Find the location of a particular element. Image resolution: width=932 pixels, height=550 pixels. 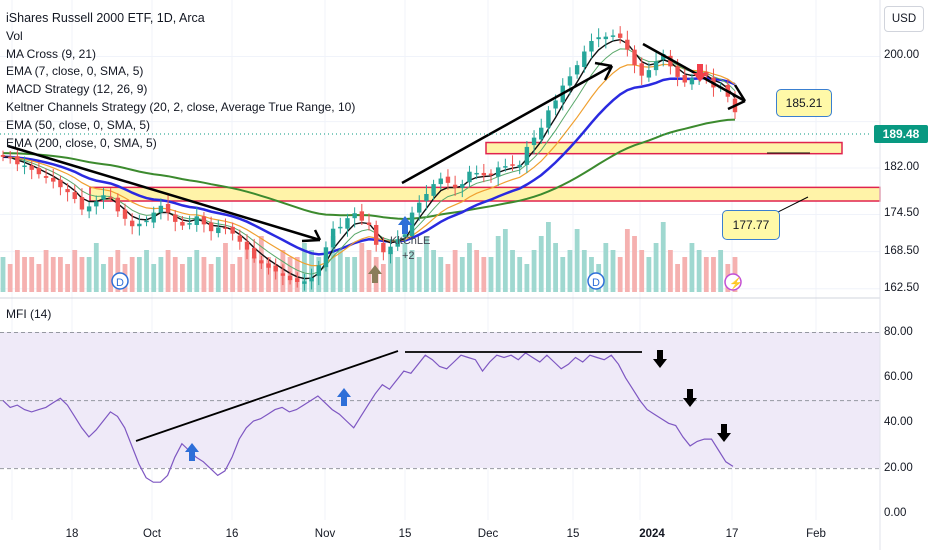

time-tick-label: 17 is located at coordinates (732, 534).